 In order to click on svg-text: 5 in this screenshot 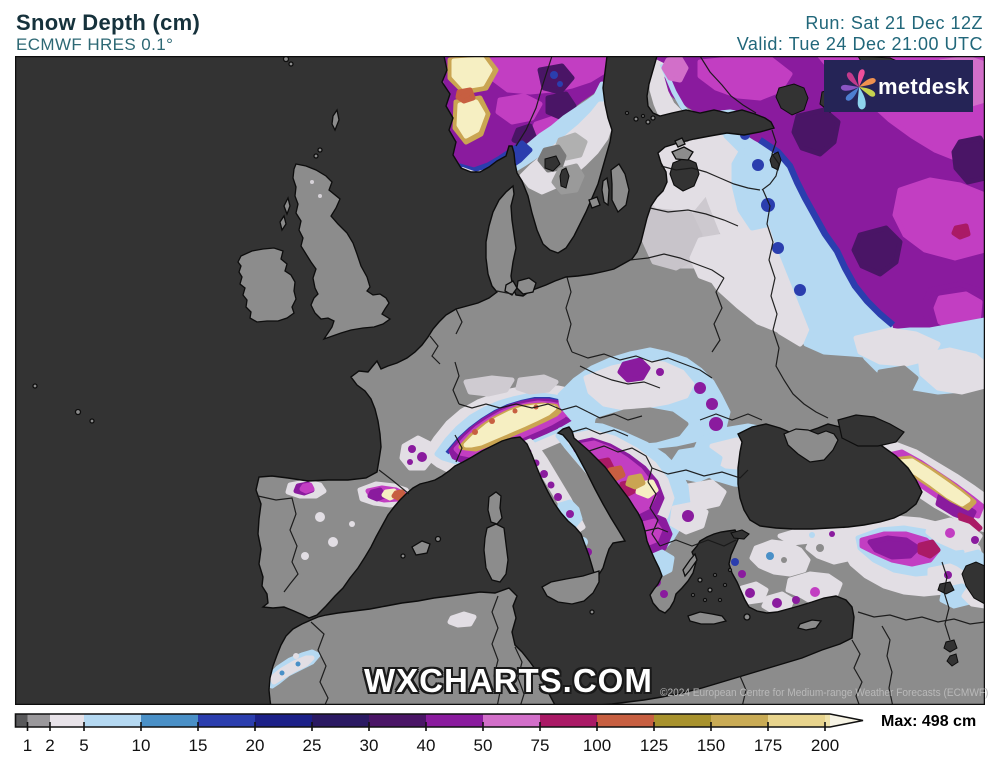, I will do `click(83, 745)`.